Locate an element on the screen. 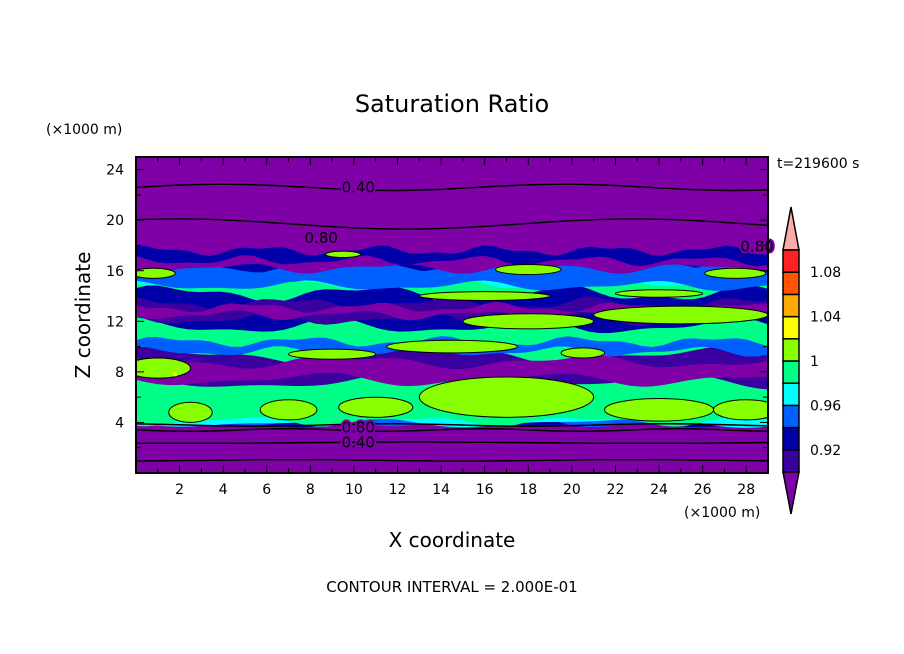 The height and width of the screenshot is (654, 904). y-units-label: (×1000 m) is located at coordinates (84, 130).